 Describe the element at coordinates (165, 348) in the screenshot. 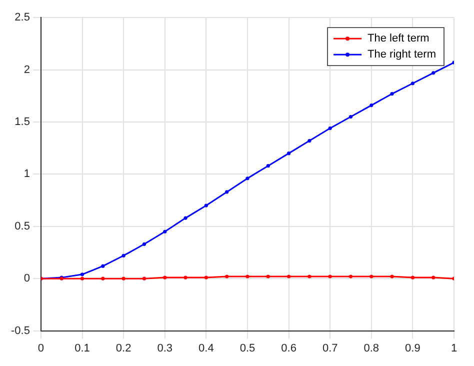

I see `x-tick-label: 0.3` at that location.